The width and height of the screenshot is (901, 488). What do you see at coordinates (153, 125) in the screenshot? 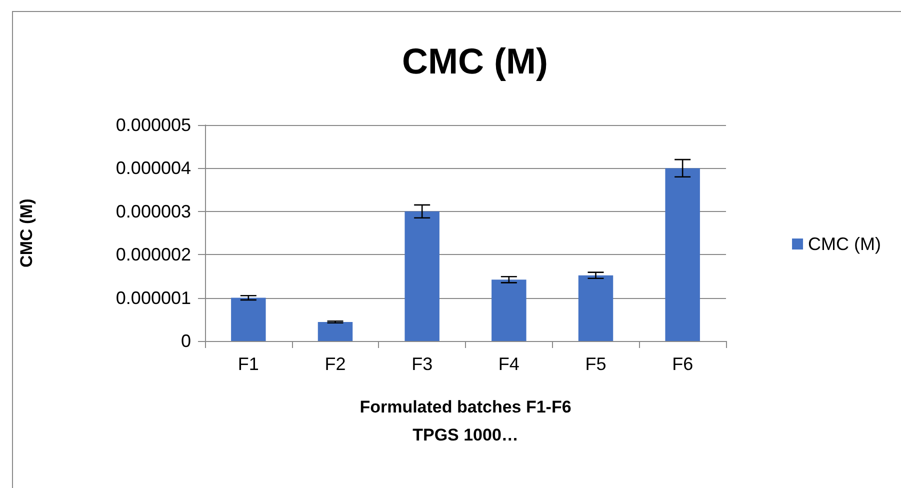
I see `y-tick-label: 0.000005` at bounding box center [153, 125].